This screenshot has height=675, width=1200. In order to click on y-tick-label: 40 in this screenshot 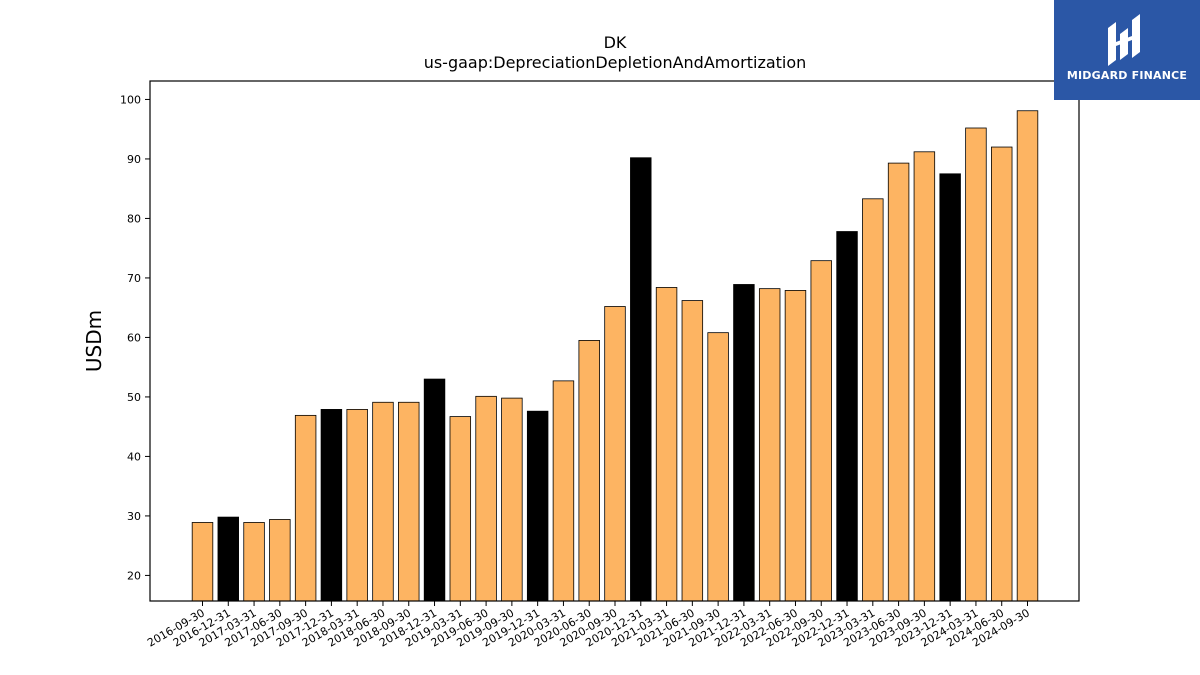, I will do `click(134, 456)`.